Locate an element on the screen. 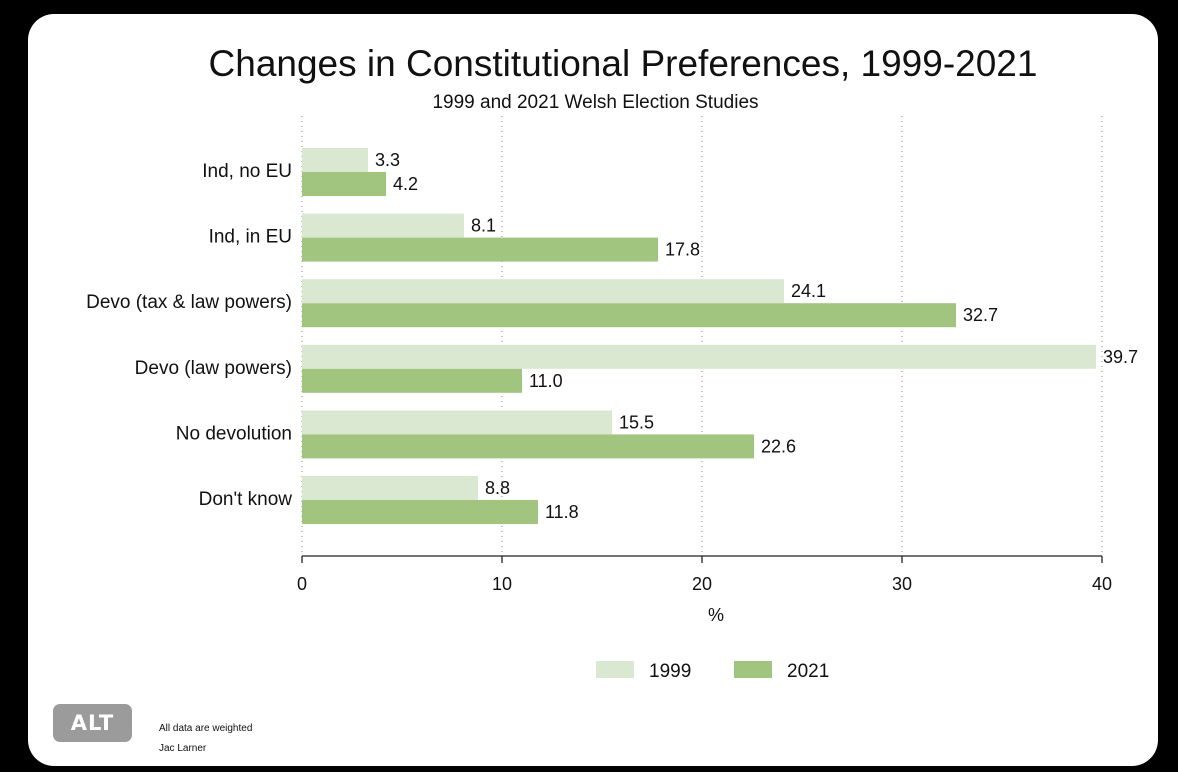 Image resolution: width=1178 pixels, height=772 pixels. x-tick-label: 10 is located at coordinates (502, 584).